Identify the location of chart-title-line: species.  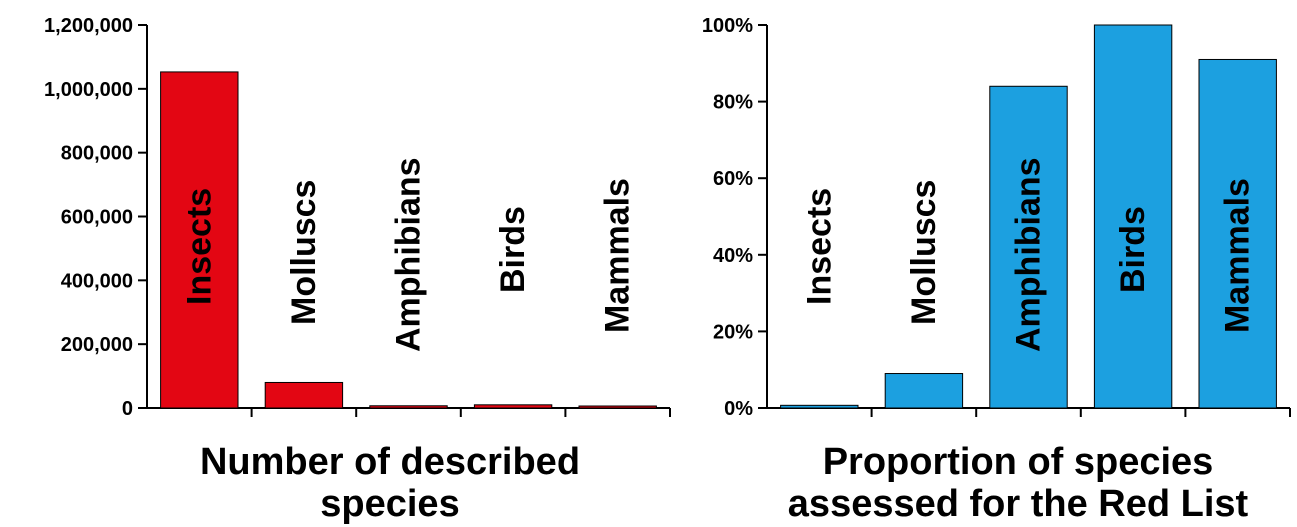
(389, 504).